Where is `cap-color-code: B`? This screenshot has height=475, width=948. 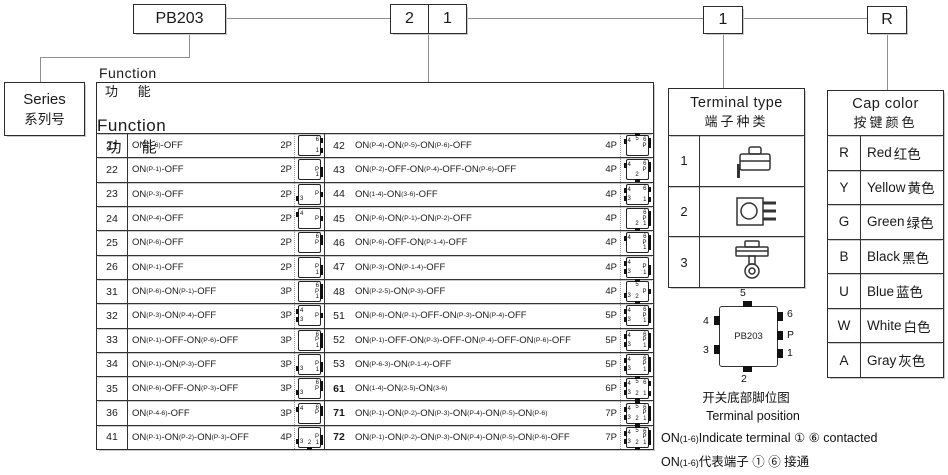
cap-color-code: B is located at coordinates (844, 256).